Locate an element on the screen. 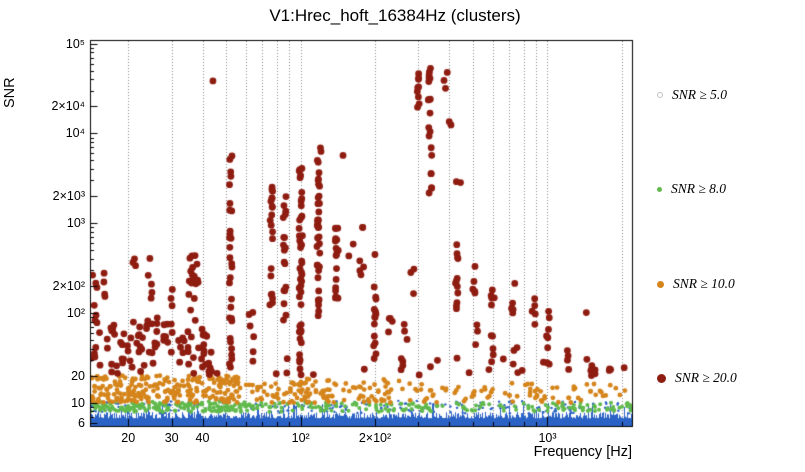  y-tick-label: 10 is located at coordinates (78, 402).